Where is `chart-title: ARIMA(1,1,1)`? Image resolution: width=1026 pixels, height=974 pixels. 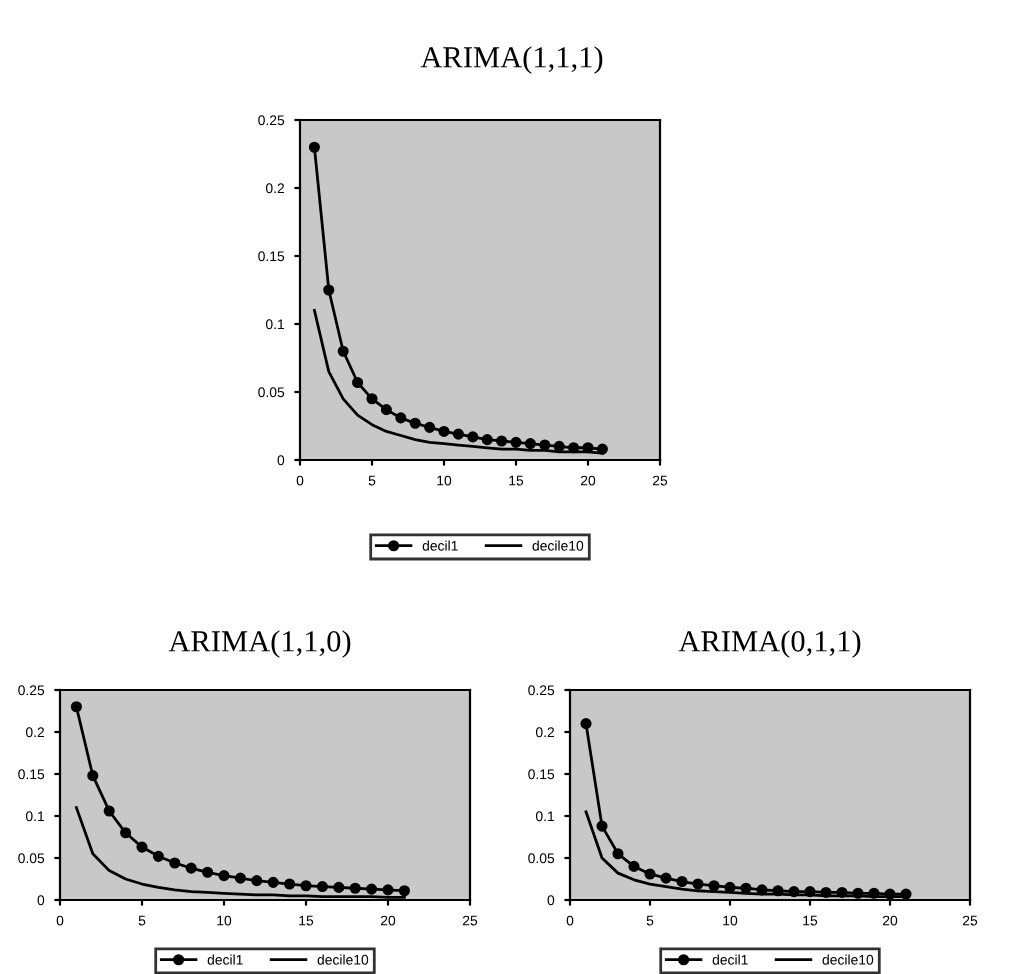
chart-title: ARIMA(1,1,1) is located at coordinates (511, 60).